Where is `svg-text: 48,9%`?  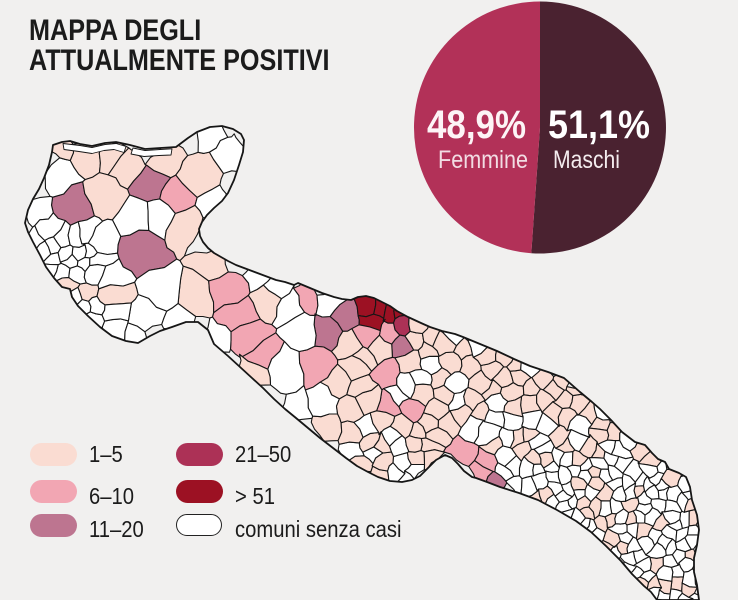
svg-text: 48,9% is located at coordinates (476, 125).